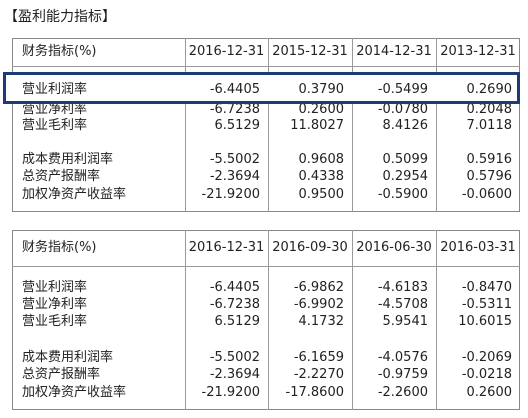 The width and height of the screenshot is (528, 418). What do you see at coordinates (402, 374) in the screenshot?
I see `cell-value: -0.9759` at bounding box center [402, 374].